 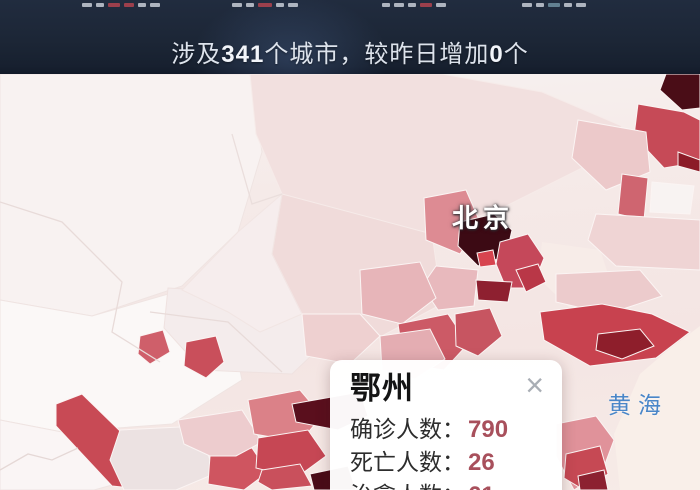 I want to click on deaths-value: 26, so click(x=481, y=463).